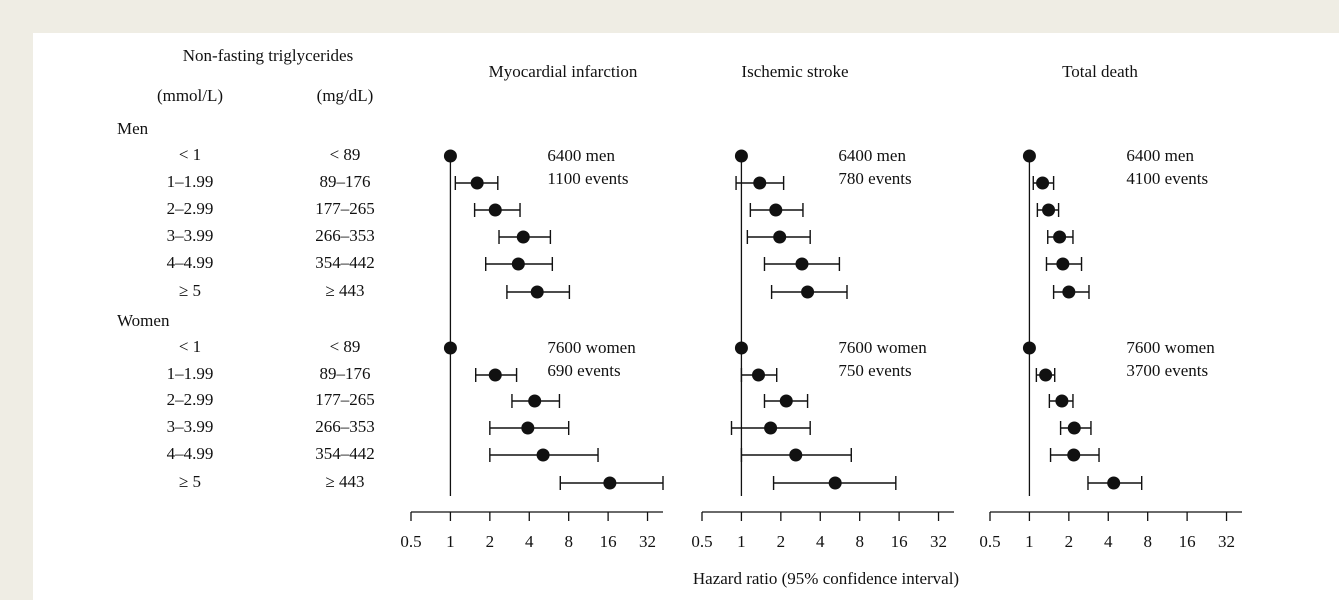 This screenshot has width=1339, height=600. I want to click on annotation: 780 events, so click(874, 178).